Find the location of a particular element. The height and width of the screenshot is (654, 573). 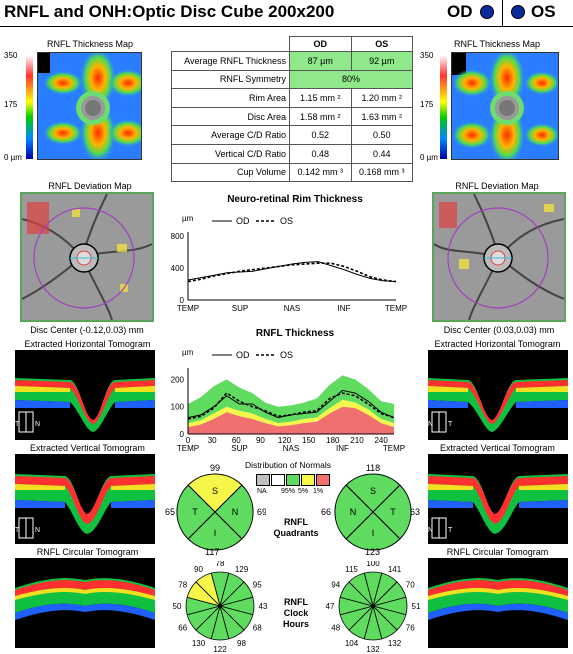

rnfl-chart-unit: µm is located at coordinates (188, 352).